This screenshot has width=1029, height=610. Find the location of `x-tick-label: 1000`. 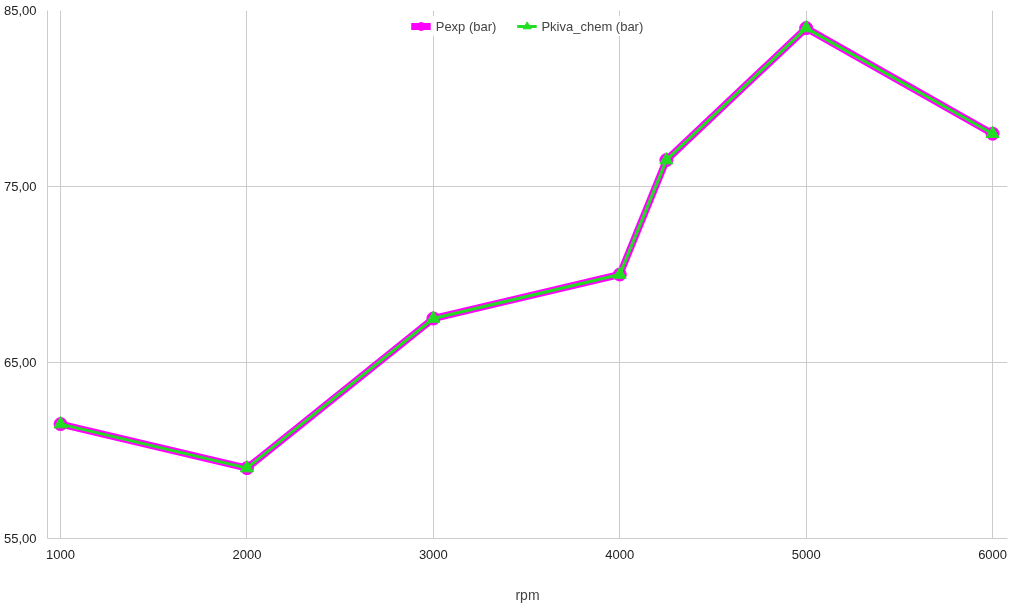

x-tick-label: 1000 is located at coordinates (61, 554).